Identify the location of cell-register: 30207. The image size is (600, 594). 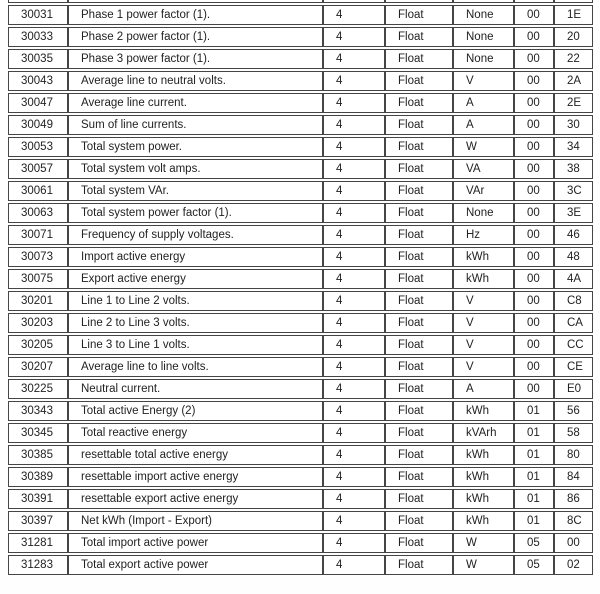
(38, 367).